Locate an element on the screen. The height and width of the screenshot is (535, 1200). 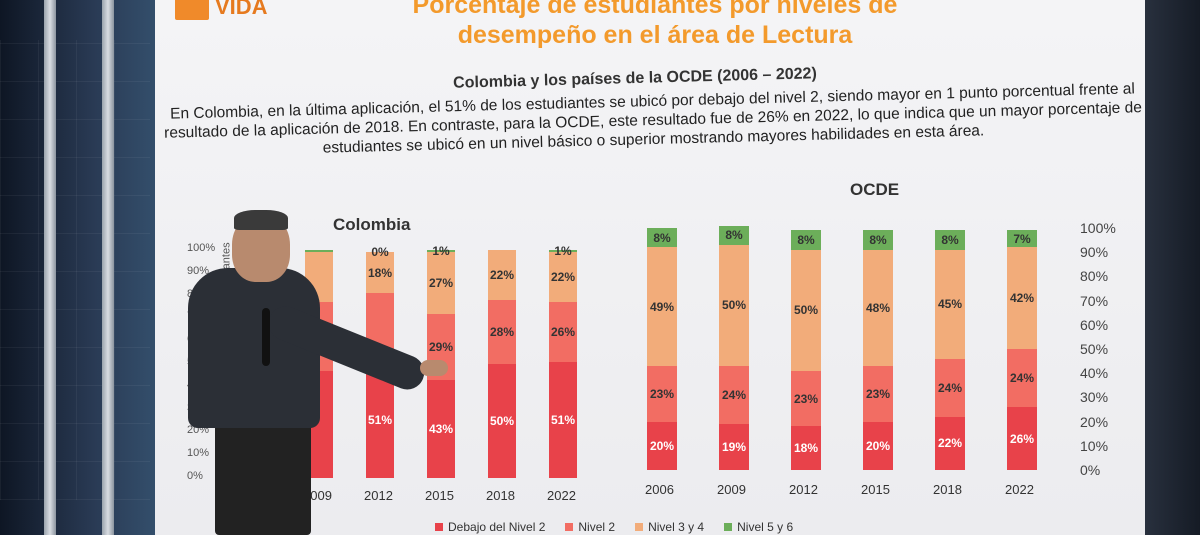
x-tick-label: 2012 is located at coordinates (803, 489).